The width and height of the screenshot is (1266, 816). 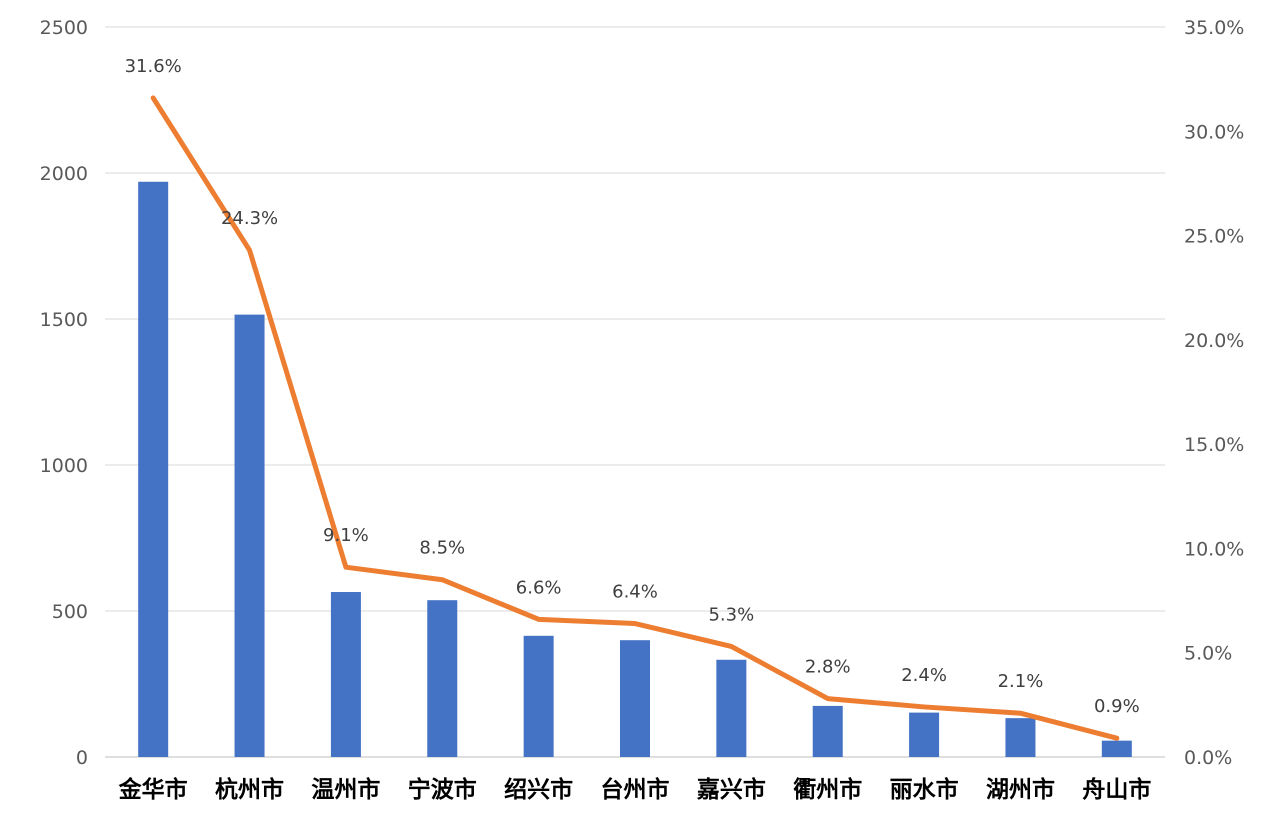 What do you see at coordinates (64, 320) in the screenshot?
I see `left-tick-label: 1500` at bounding box center [64, 320].